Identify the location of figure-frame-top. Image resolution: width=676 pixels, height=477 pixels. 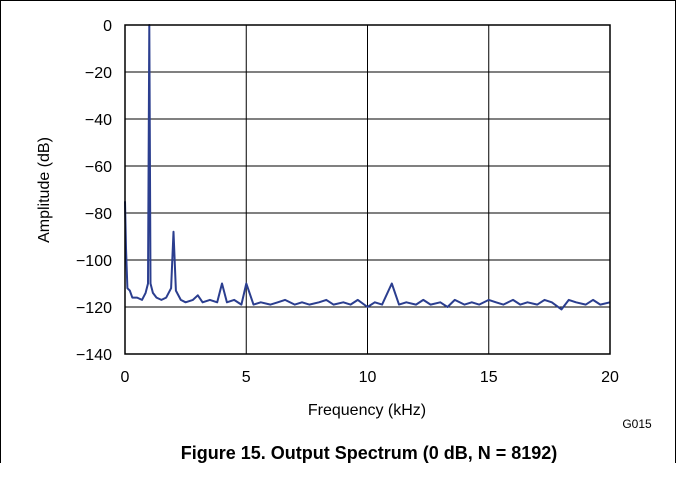
(338, 0).